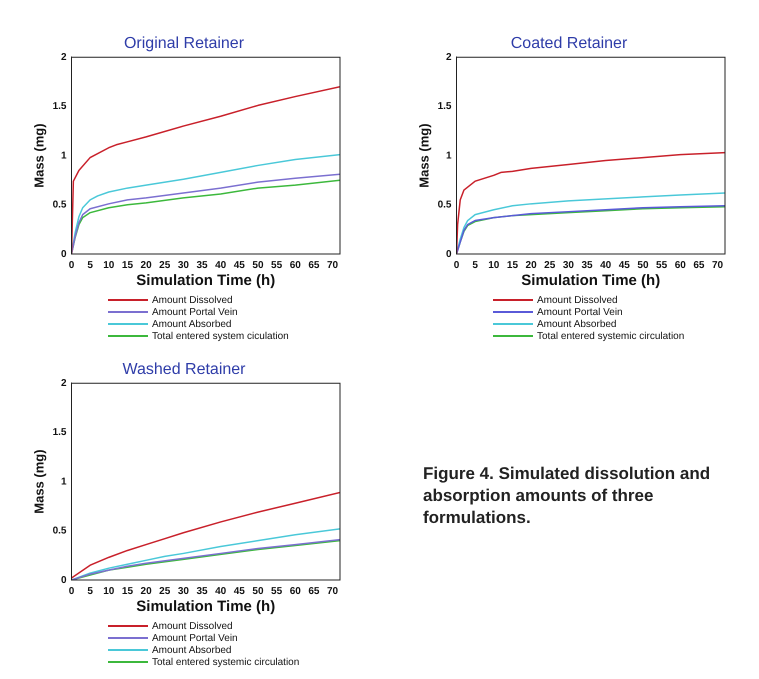  I want to click on caption: Figure 4. Simulated dissolution and absorption amounts of three formulations., so click(567, 496).